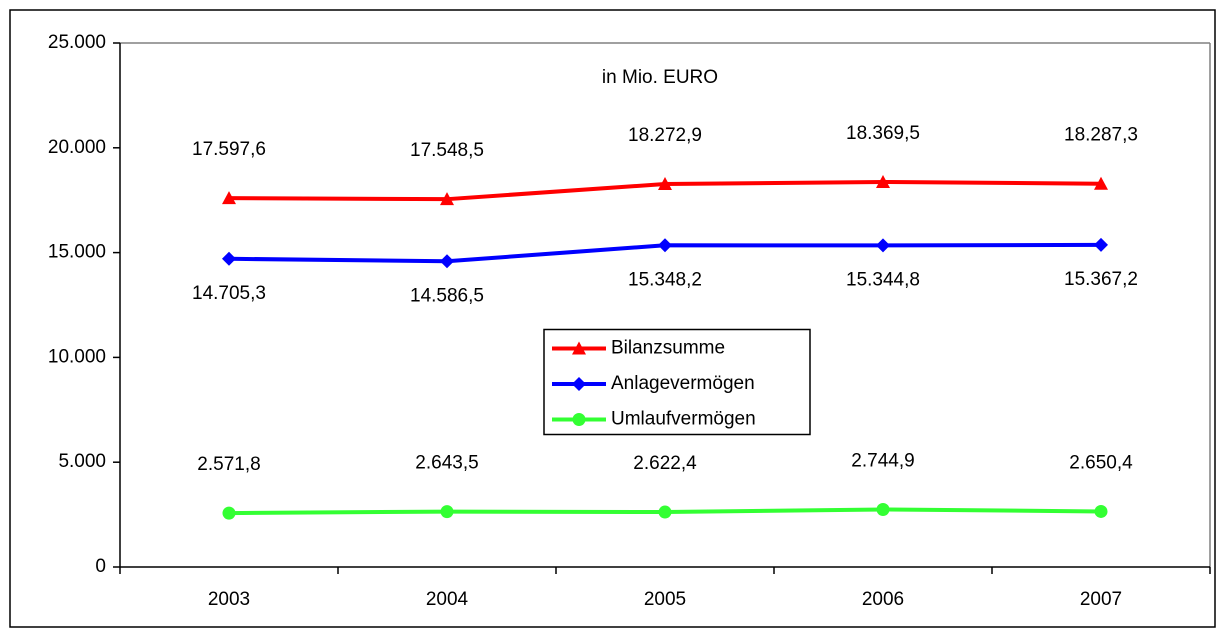 This screenshot has height=628, width=1216. Describe the element at coordinates (77, 42) in the screenshot. I see `y-tick-label: 25.000` at that location.